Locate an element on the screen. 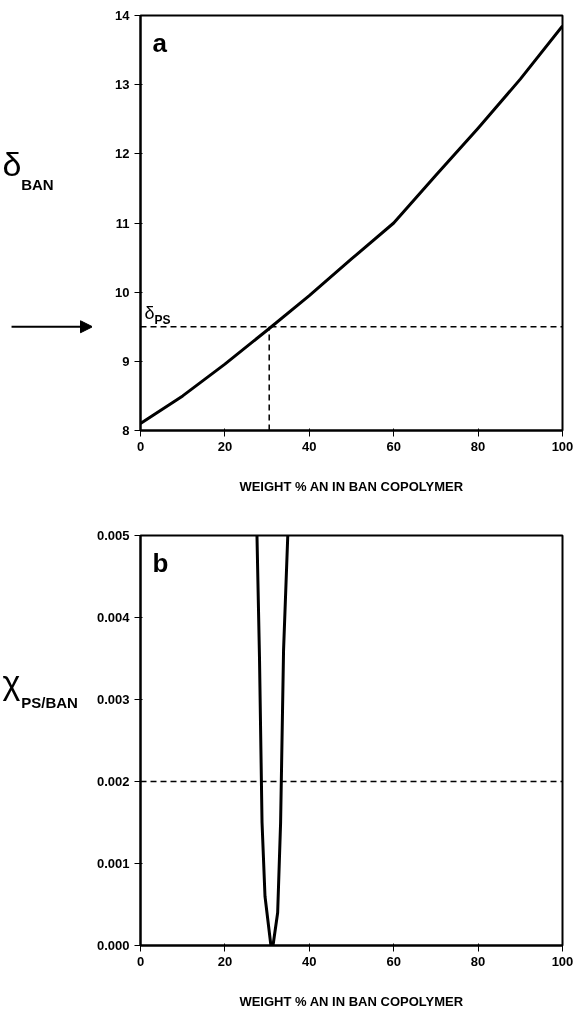 This screenshot has width=587, height=1035. y-tick-label: 0.002 is located at coordinates (113, 781).